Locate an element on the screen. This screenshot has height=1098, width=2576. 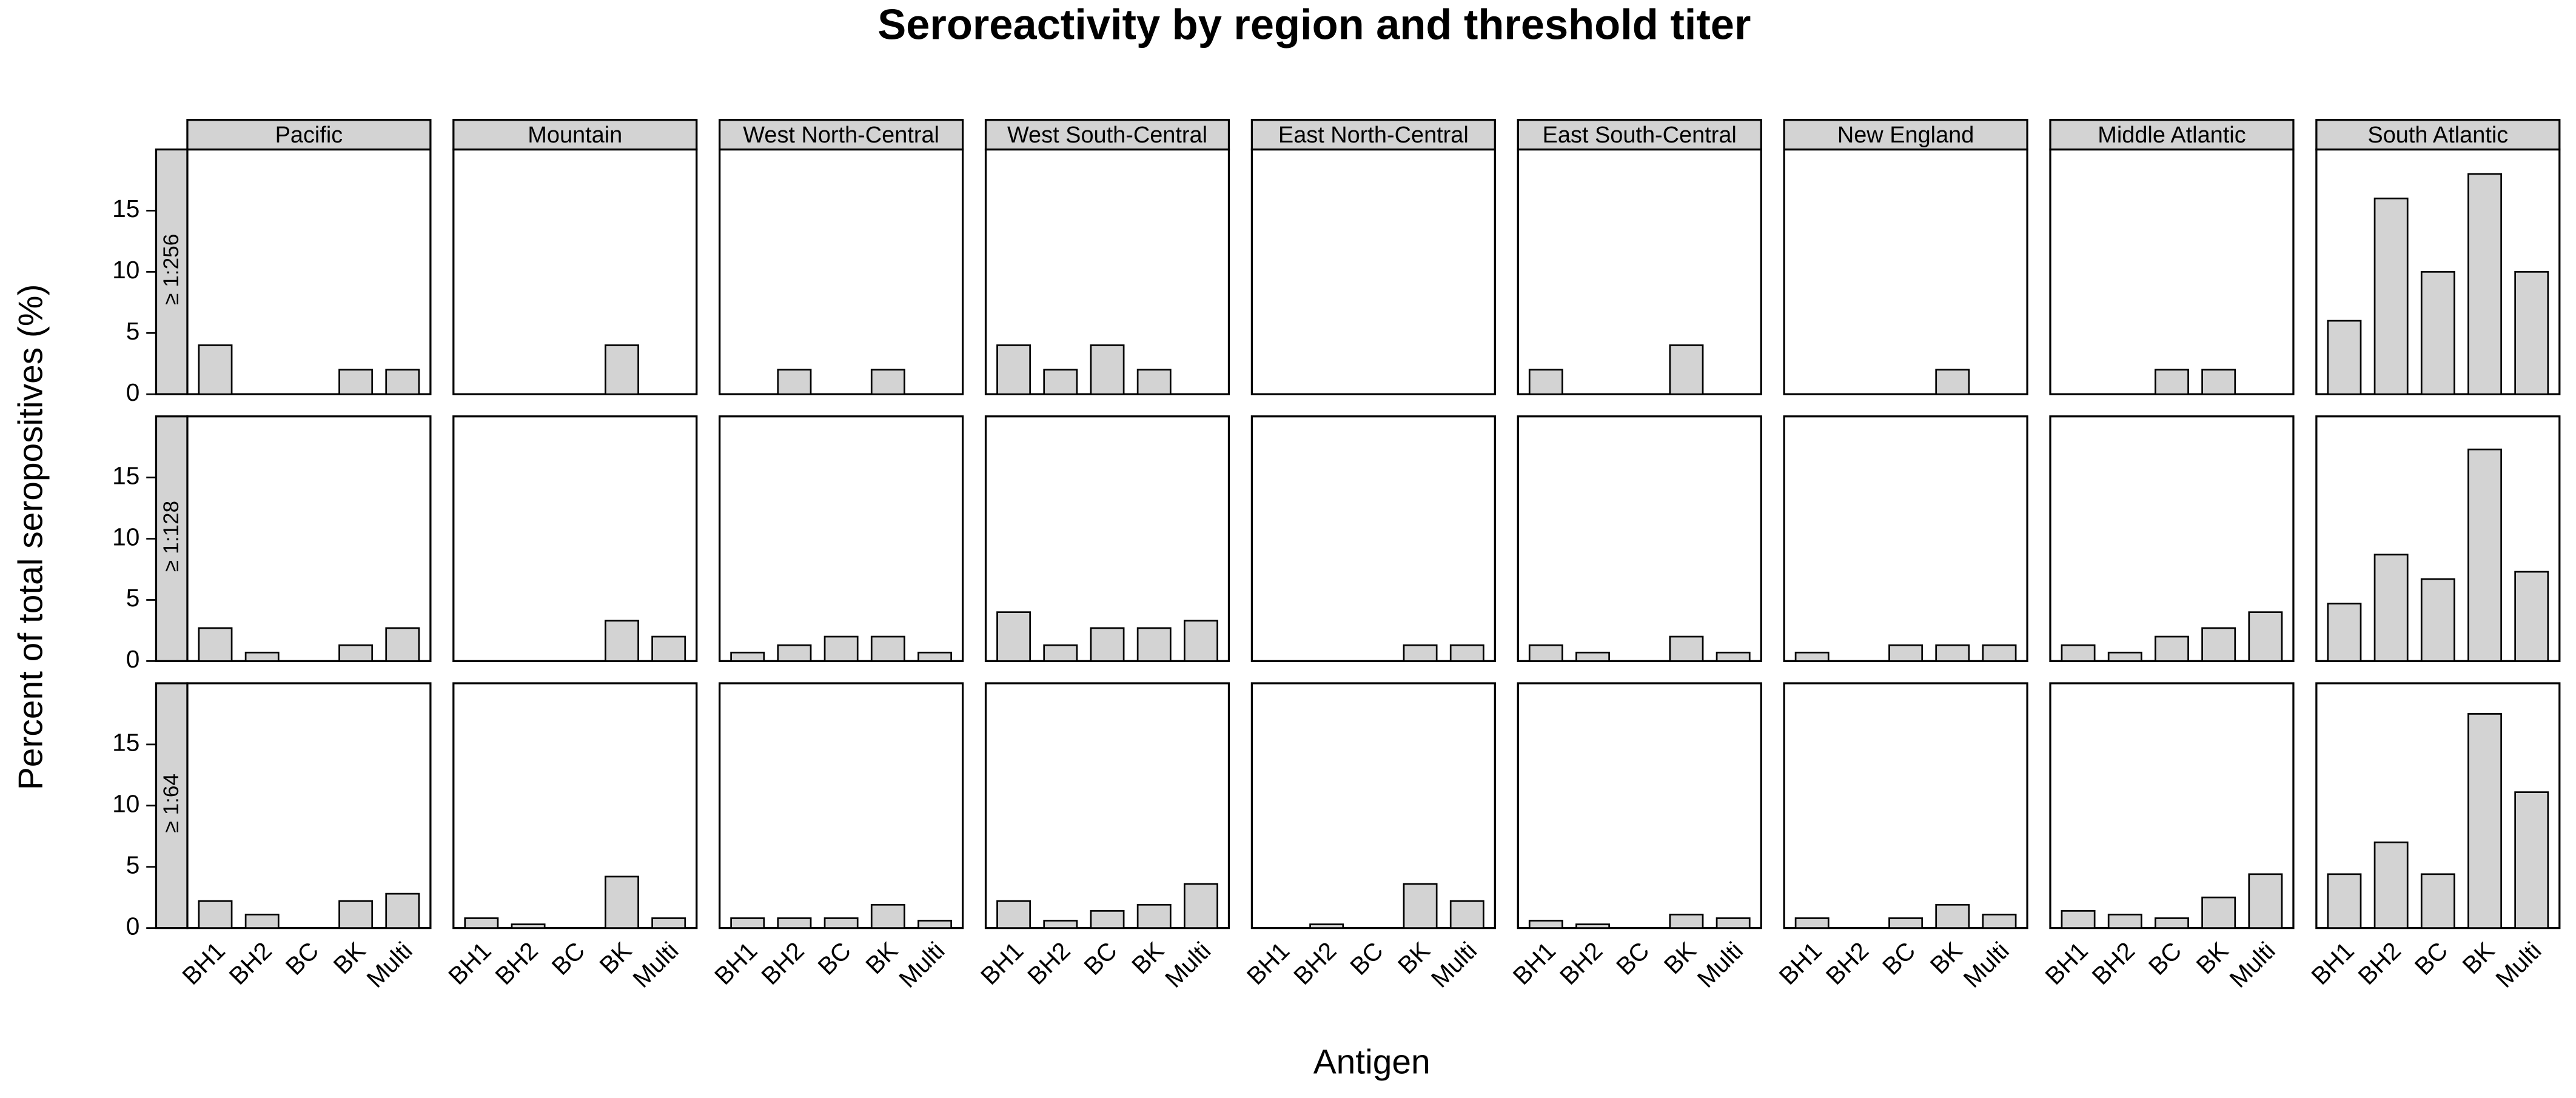
y-axis-title: Percent of total seropositives (%) is located at coordinates (30, 538).